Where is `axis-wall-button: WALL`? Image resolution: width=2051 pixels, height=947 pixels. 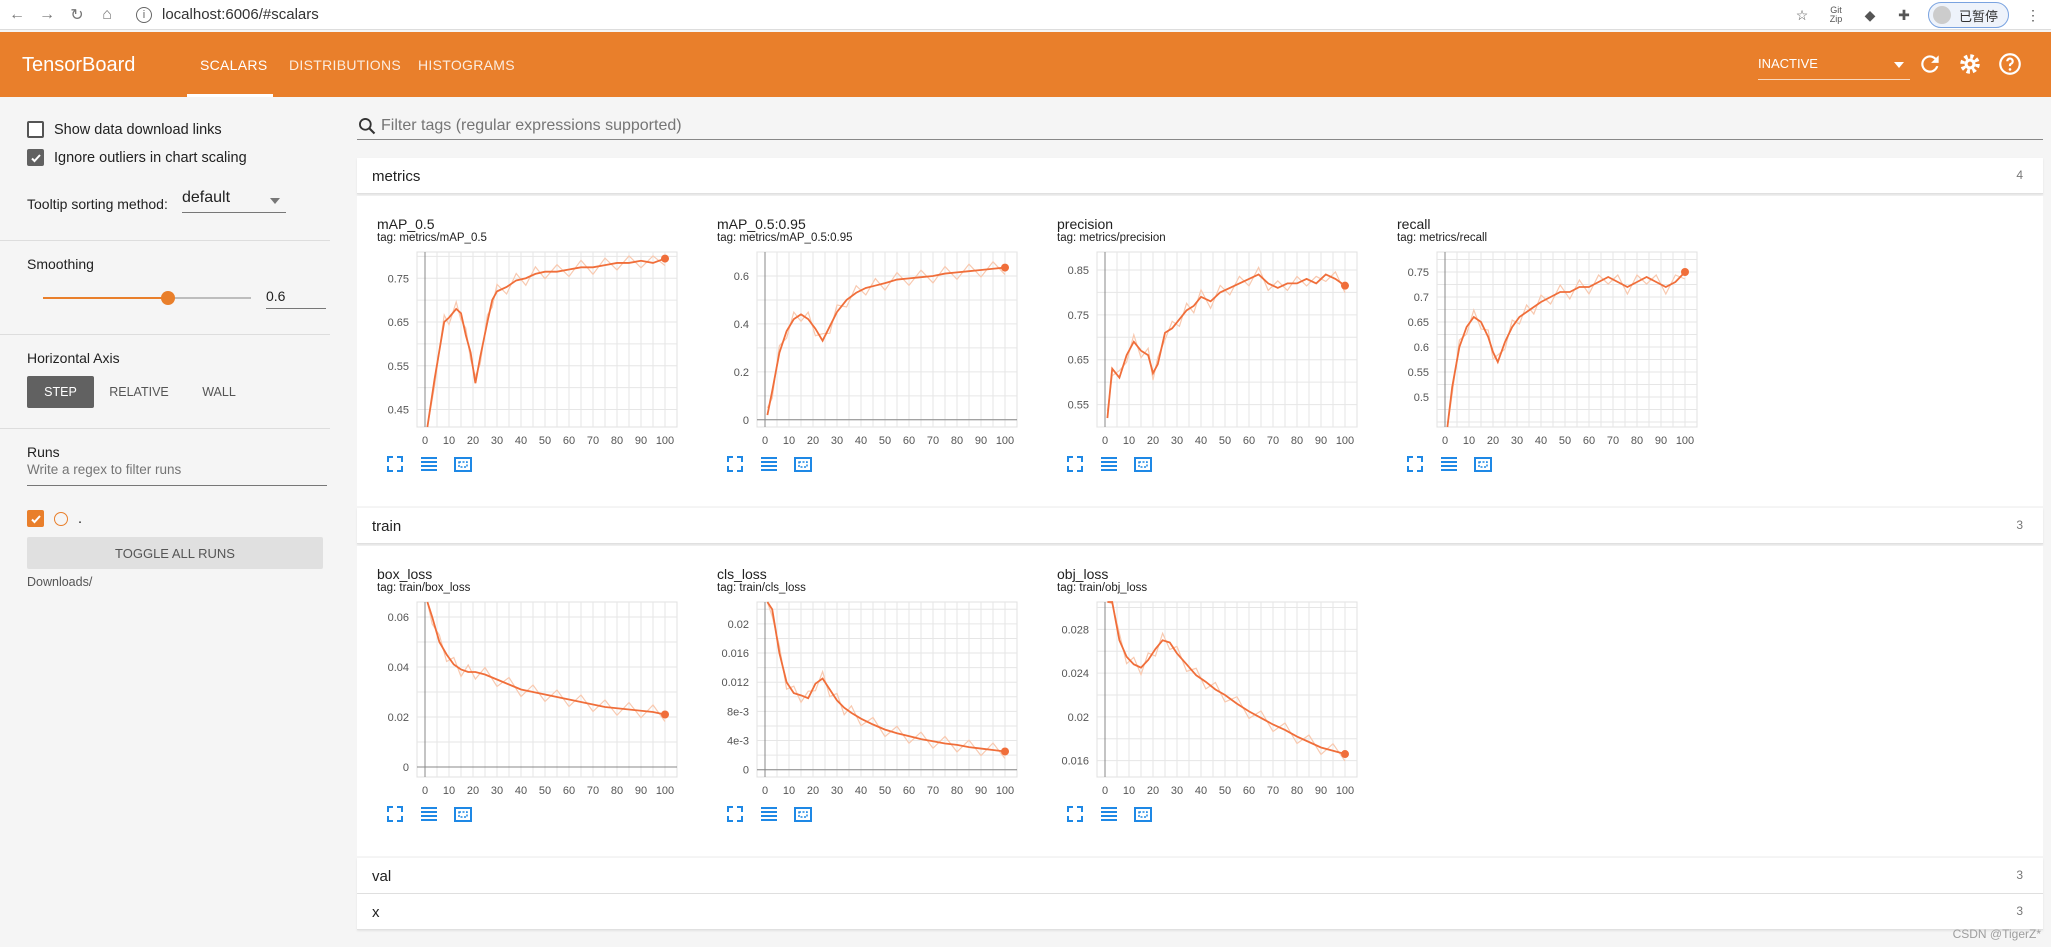
axis-wall-button: WALL is located at coordinates (219, 392).